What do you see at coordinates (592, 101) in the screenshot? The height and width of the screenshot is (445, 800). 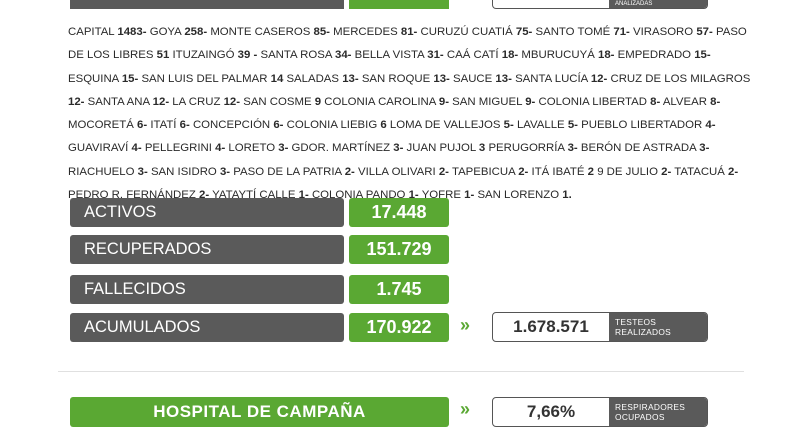 I see `city-name: COLONIA LIBERTAD` at bounding box center [592, 101].